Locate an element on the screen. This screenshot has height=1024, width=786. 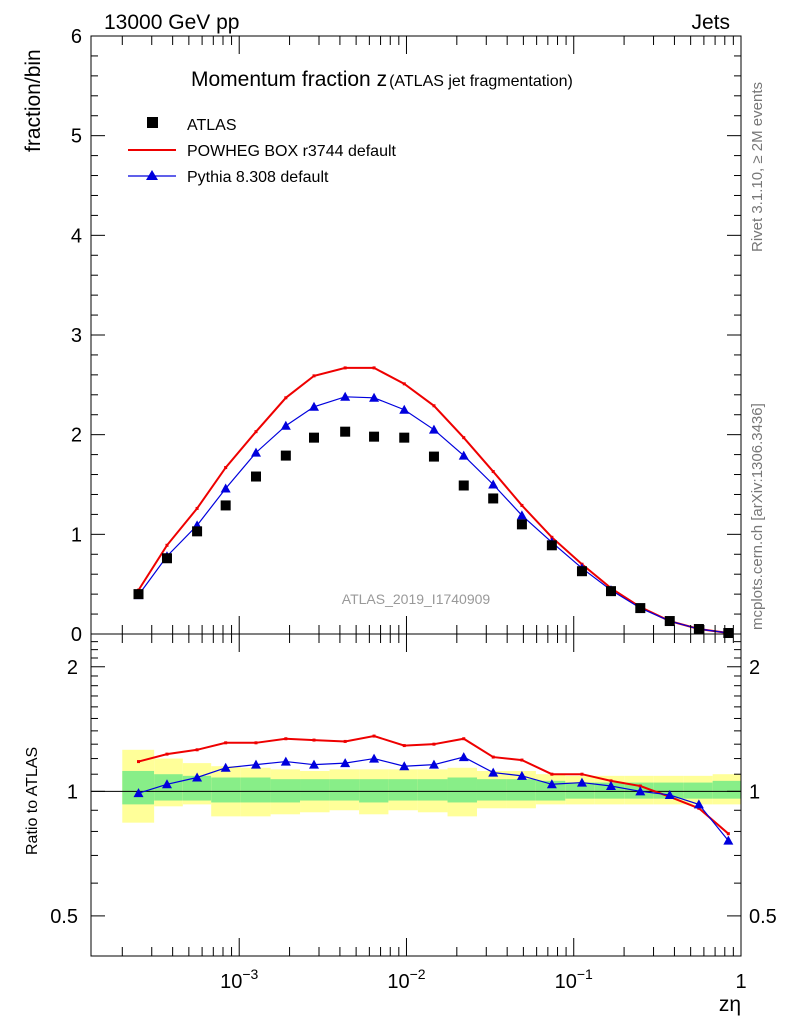
x-tick-label: 10−2 is located at coordinates (406, 979).